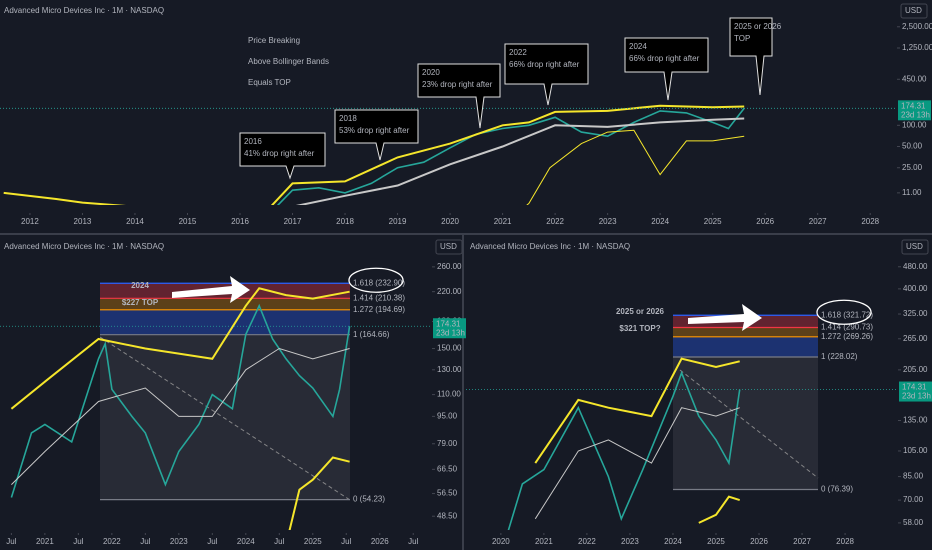 This screenshot has width=932, height=550. Describe the element at coordinates (379, 297) in the screenshot. I see `fib-label: 1.414 (210.38)` at that location.